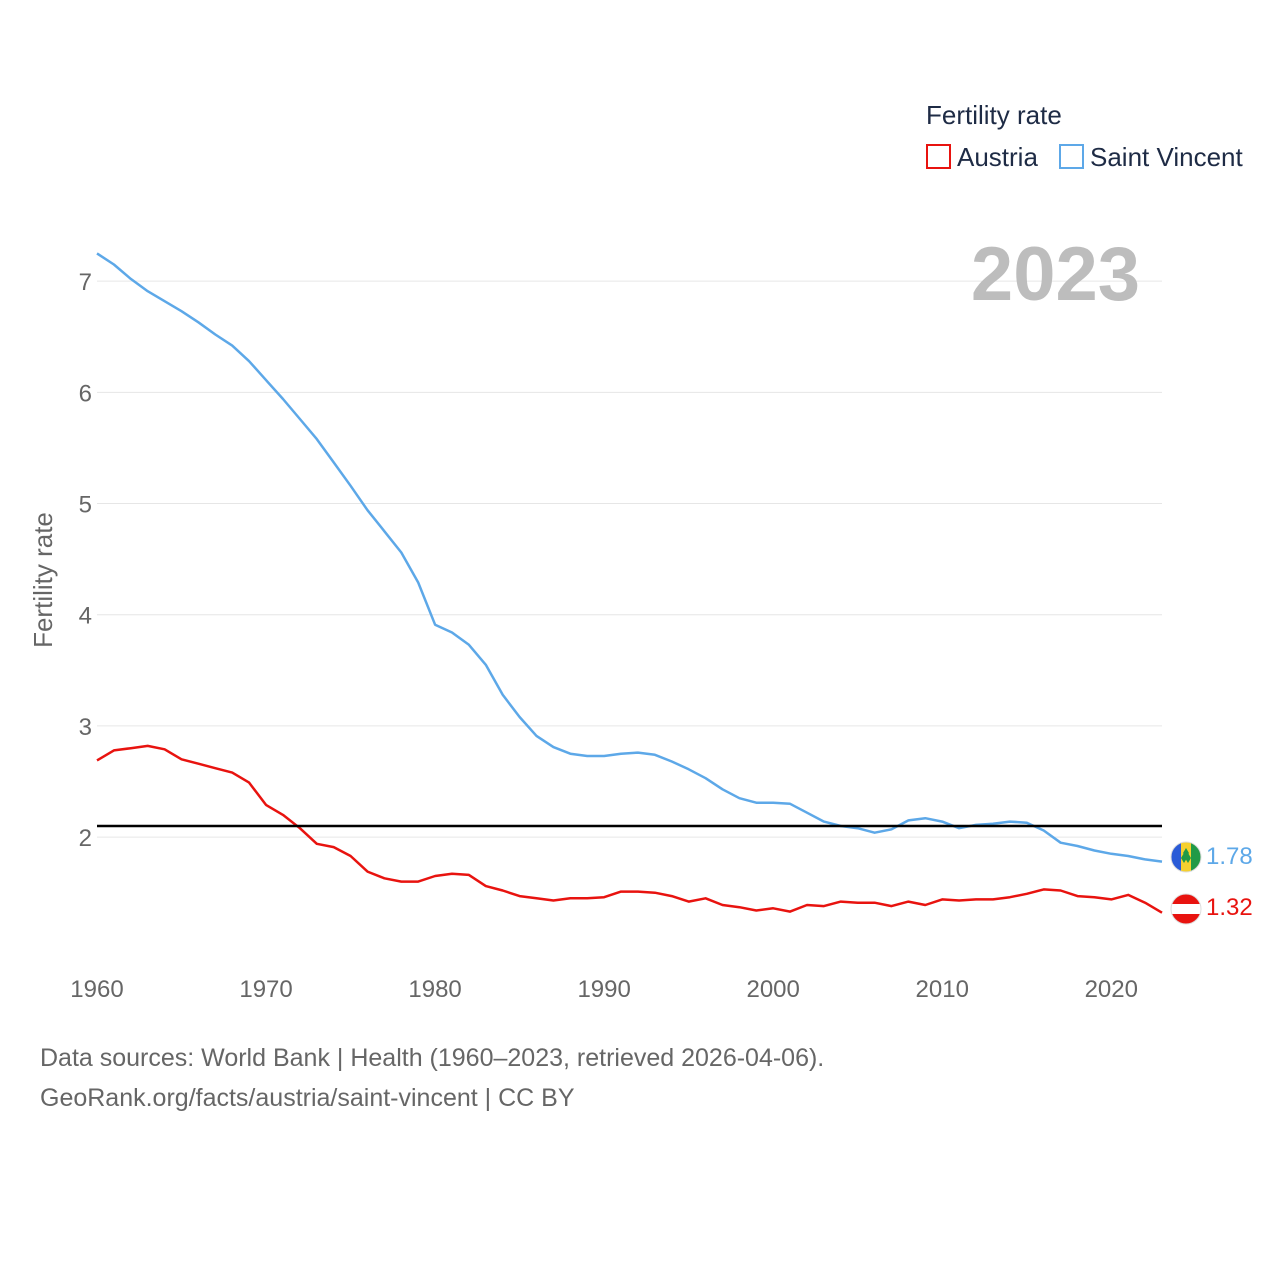 The width and height of the screenshot is (1280, 1280). I want to click on x-tick-label: 1990, so click(603, 989).